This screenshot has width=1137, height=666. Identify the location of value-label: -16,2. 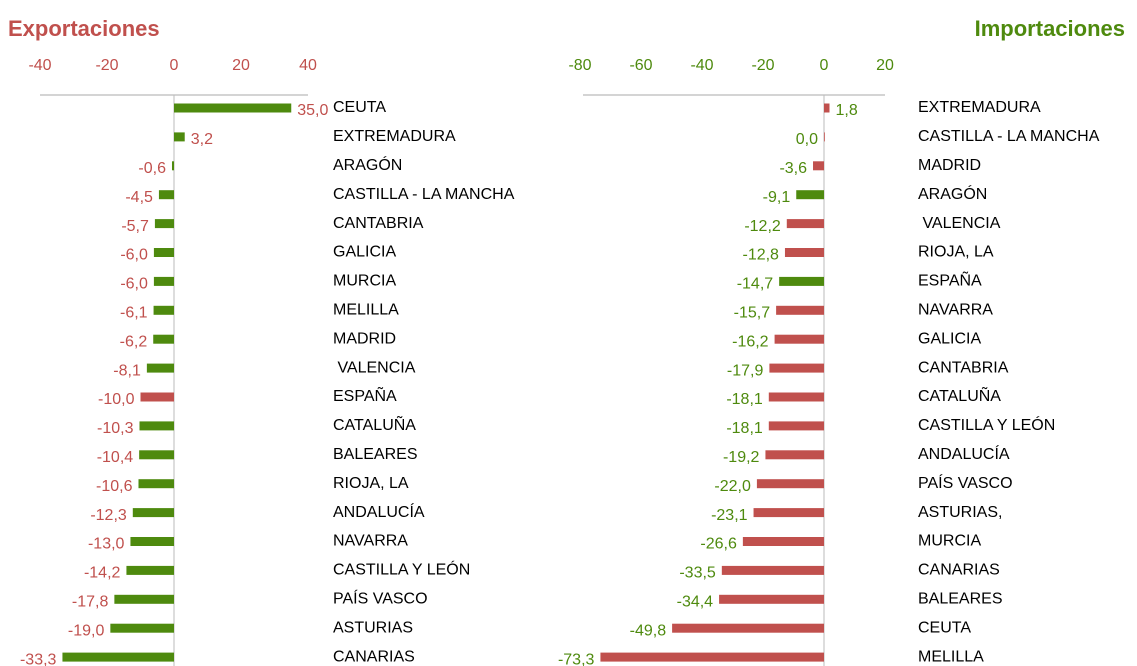
(750, 341).